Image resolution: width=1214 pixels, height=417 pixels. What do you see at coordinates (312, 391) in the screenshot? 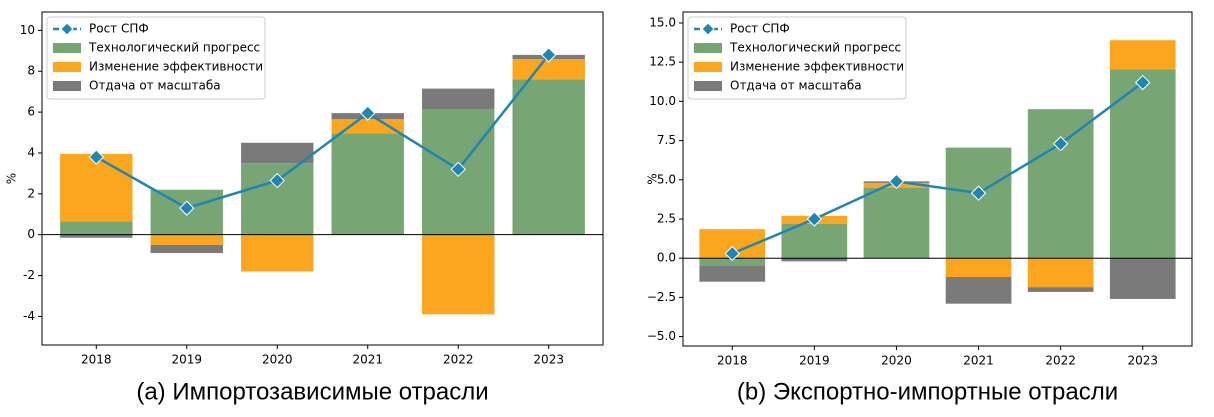
I see `caption: (a) Импортозависимые отрасли` at bounding box center [312, 391].